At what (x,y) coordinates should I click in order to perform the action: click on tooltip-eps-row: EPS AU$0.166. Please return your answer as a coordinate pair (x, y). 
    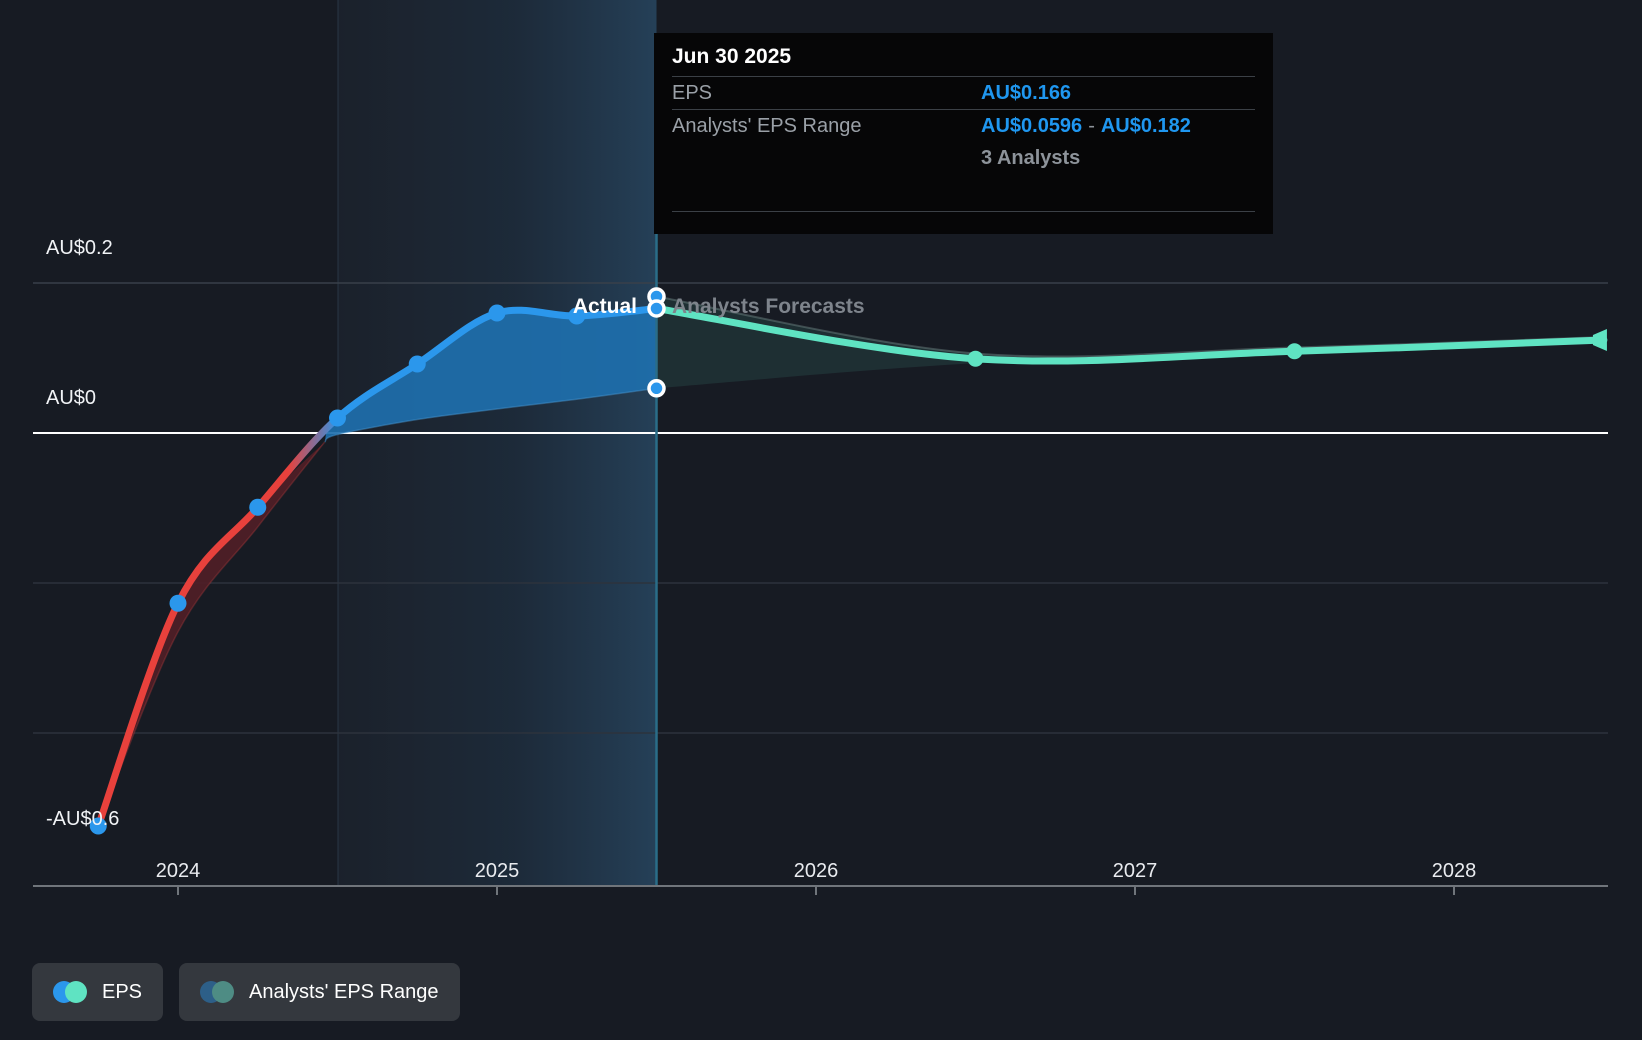
    Looking at the image, I should click on (963, 93).